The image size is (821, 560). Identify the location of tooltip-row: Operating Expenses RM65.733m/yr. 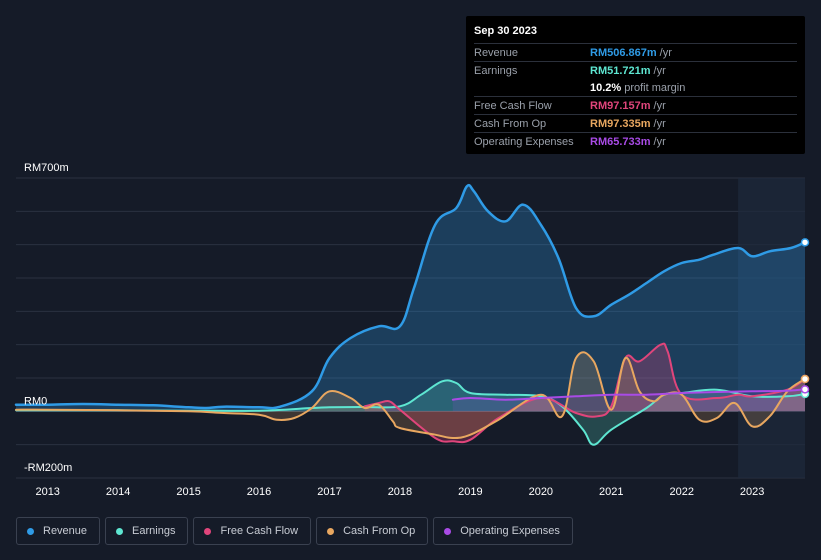
(635, 141).